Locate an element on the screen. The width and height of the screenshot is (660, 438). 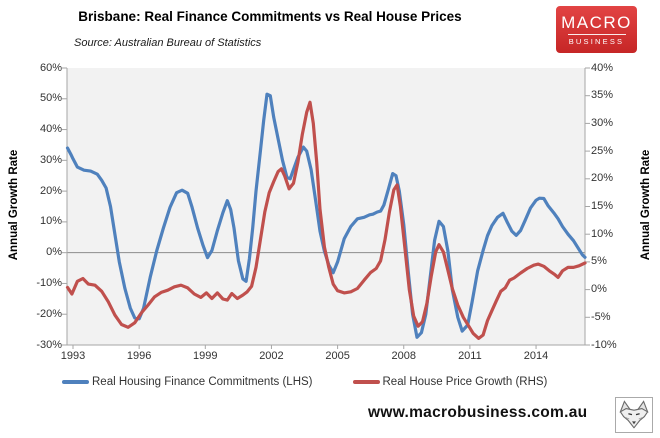
right-axis-tick-label: -10% is located at coordinates (604, 344).